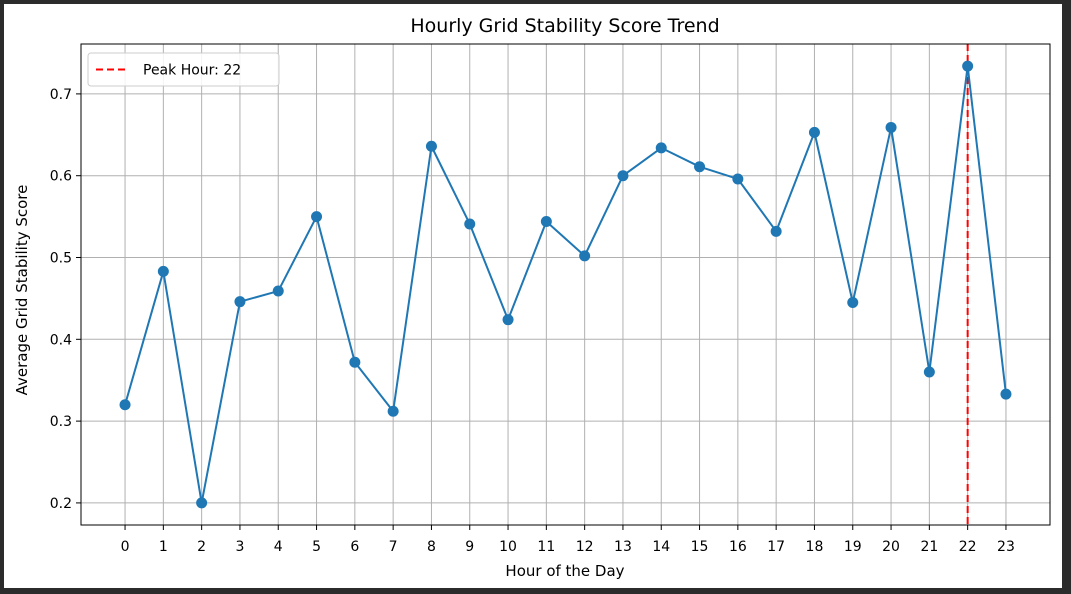 The height and width of the screenshot is (594, 1071). Describe the element at coordinates (891, 547) in the screenshot. I see `x-tick-label: 20` at that location.